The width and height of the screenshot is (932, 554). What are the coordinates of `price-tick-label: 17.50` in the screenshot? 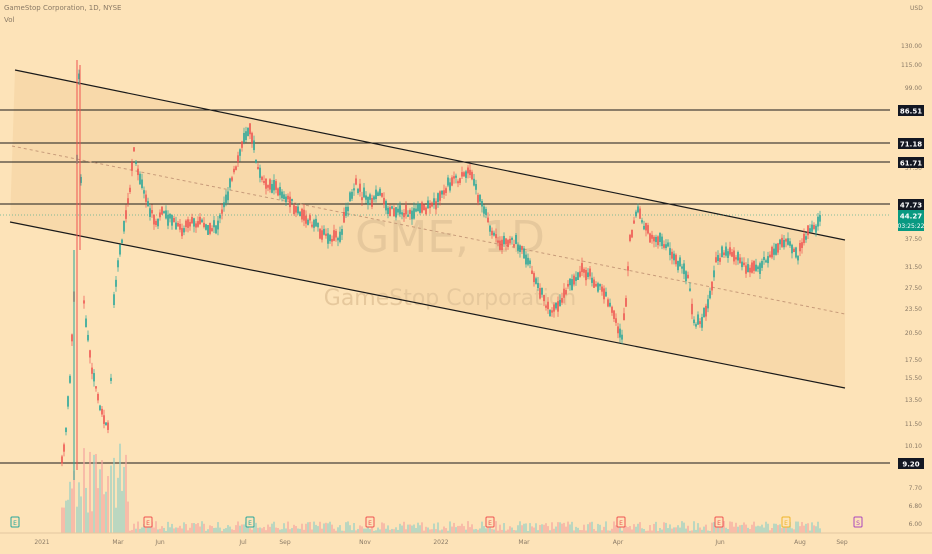 It's located at (913, 360).